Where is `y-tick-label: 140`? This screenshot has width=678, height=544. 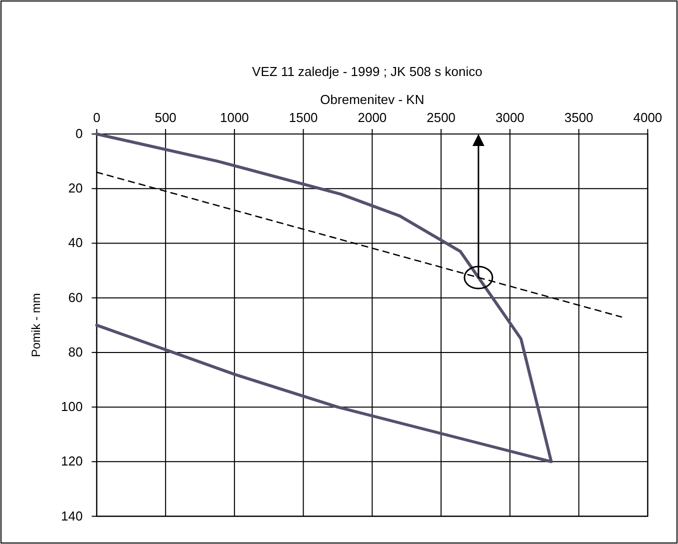 y-tick-label: 140 is located at coordinates (71, 516).